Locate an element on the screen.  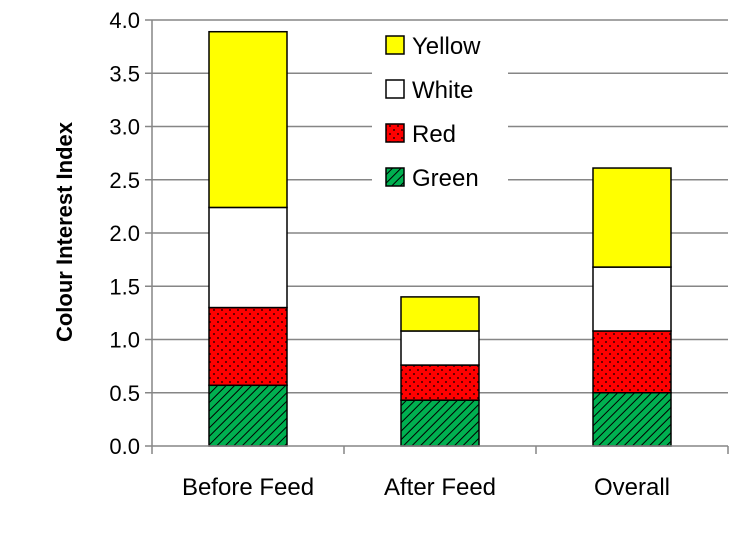
y-tick-label: 0.0 is located at coordinates (124, 446).